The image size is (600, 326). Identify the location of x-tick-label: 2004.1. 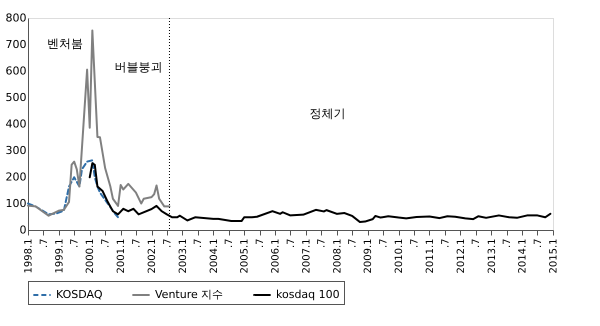
(214, 256).